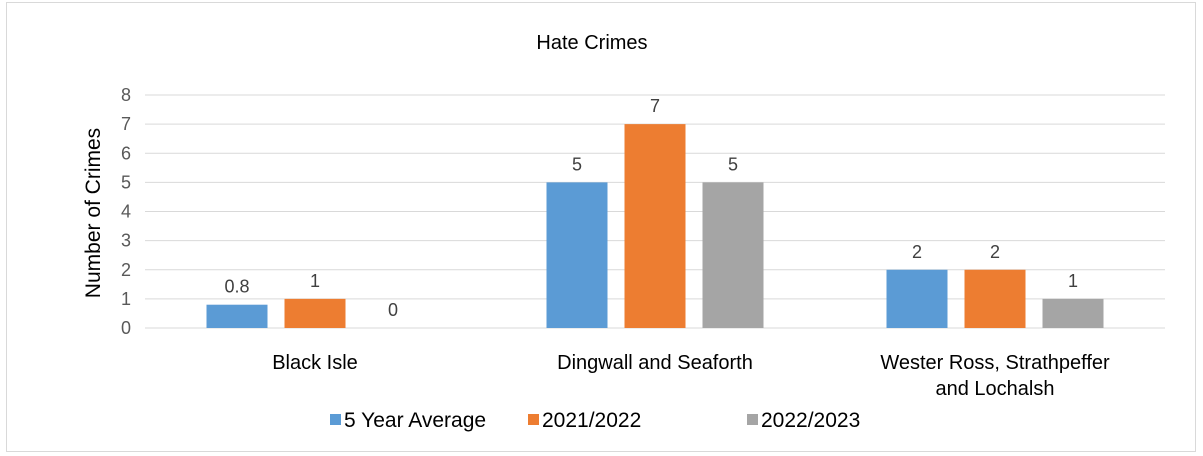 Image resolution: width=1203 pixels, height=456 pixels. I want to click on data-label: 0.8, so click(236, 287).